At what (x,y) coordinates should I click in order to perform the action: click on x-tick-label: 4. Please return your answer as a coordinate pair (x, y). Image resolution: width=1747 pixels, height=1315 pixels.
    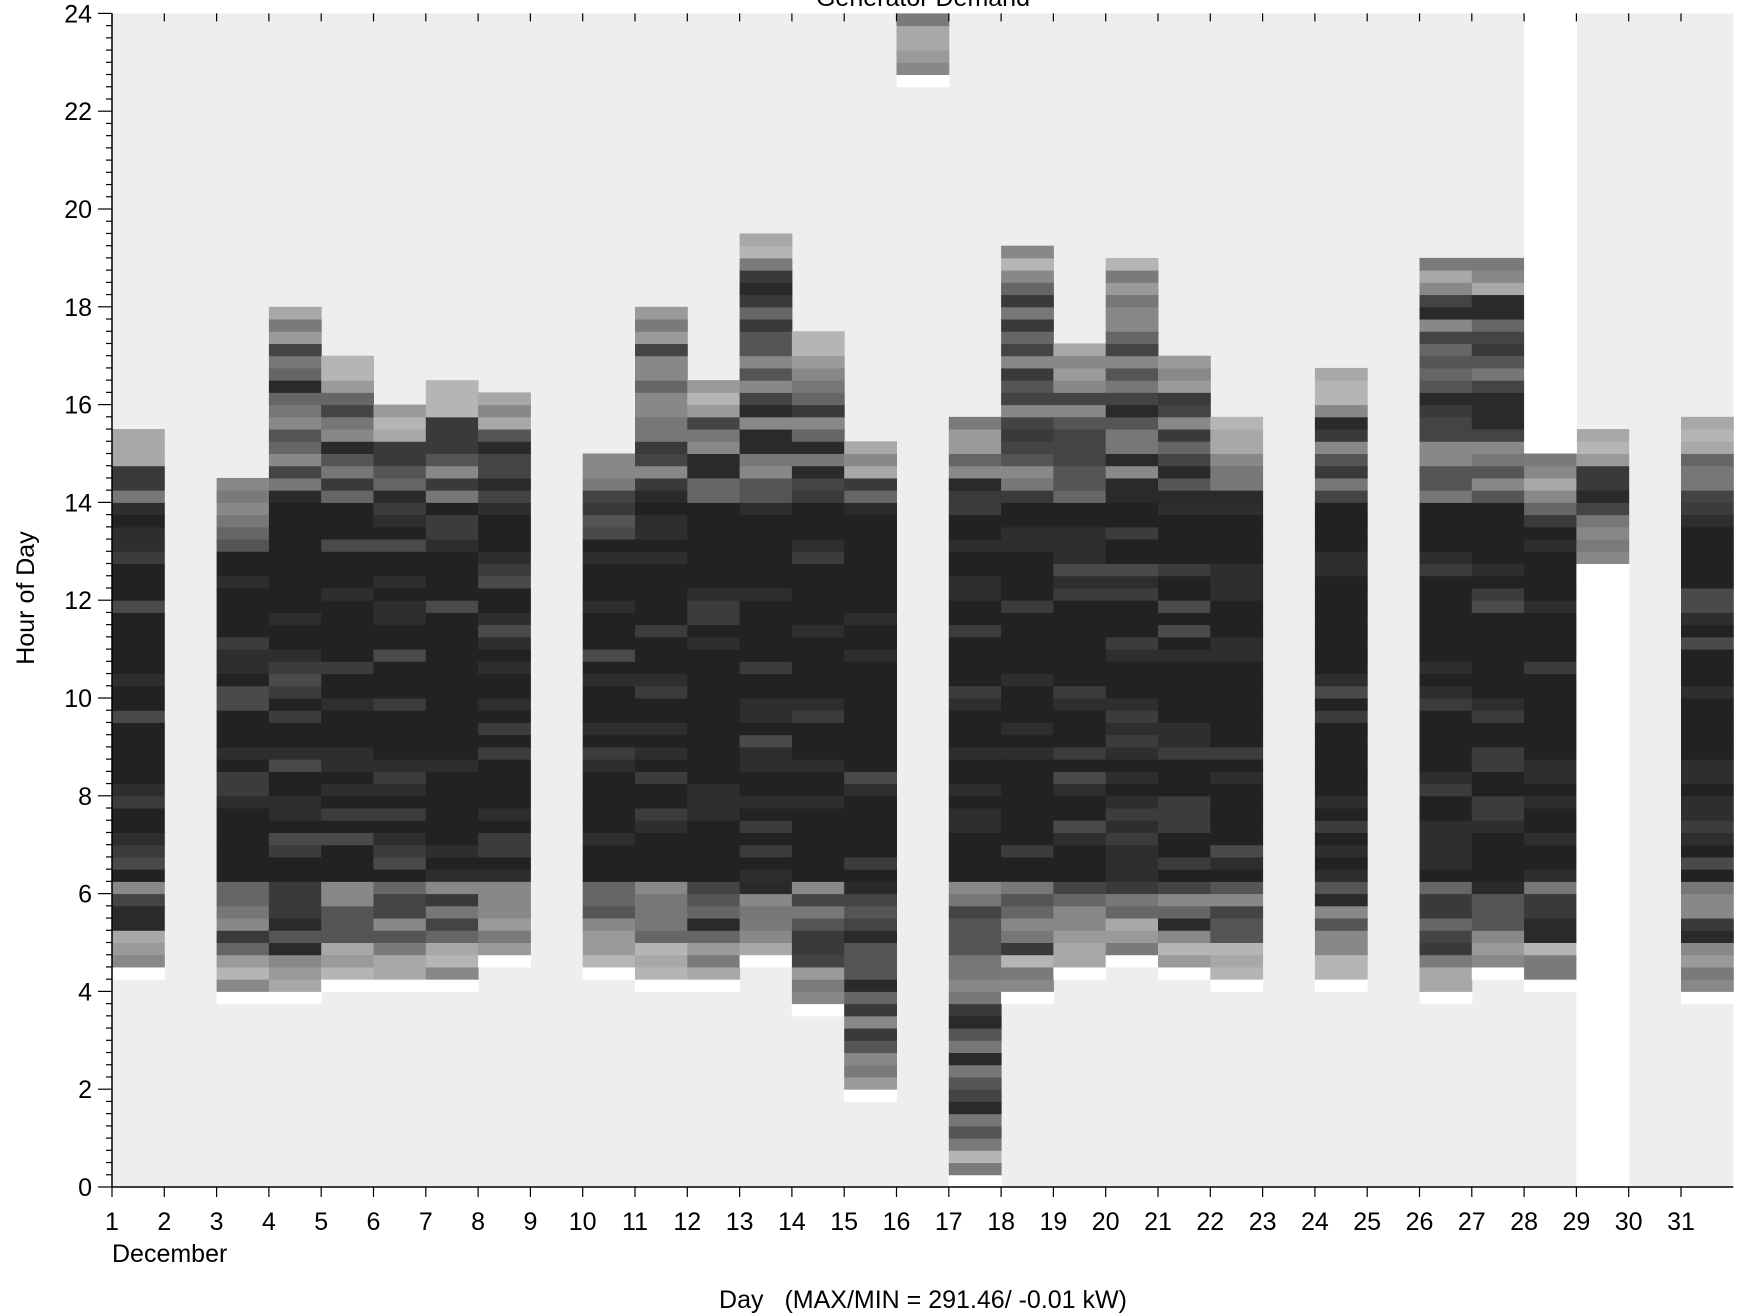
    Looking at the image, I should click on (269, 1222).